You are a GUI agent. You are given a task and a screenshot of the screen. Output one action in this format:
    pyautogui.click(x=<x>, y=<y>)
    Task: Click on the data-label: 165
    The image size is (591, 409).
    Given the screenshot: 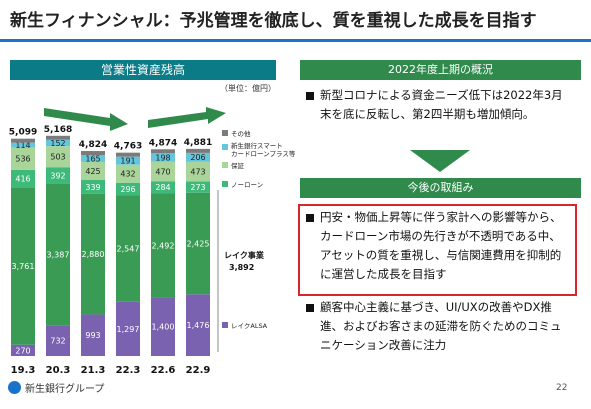 What is the action you would take?
    pyautogui.click(x=92, y=158)
    